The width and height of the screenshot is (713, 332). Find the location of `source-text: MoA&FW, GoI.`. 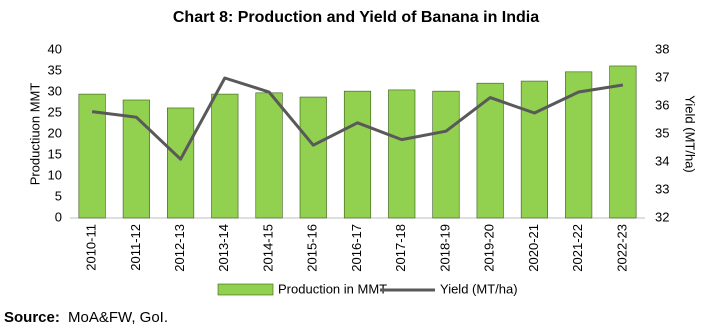

source-text: MoA&FW, GoI. is located at coordinates (118, 317).